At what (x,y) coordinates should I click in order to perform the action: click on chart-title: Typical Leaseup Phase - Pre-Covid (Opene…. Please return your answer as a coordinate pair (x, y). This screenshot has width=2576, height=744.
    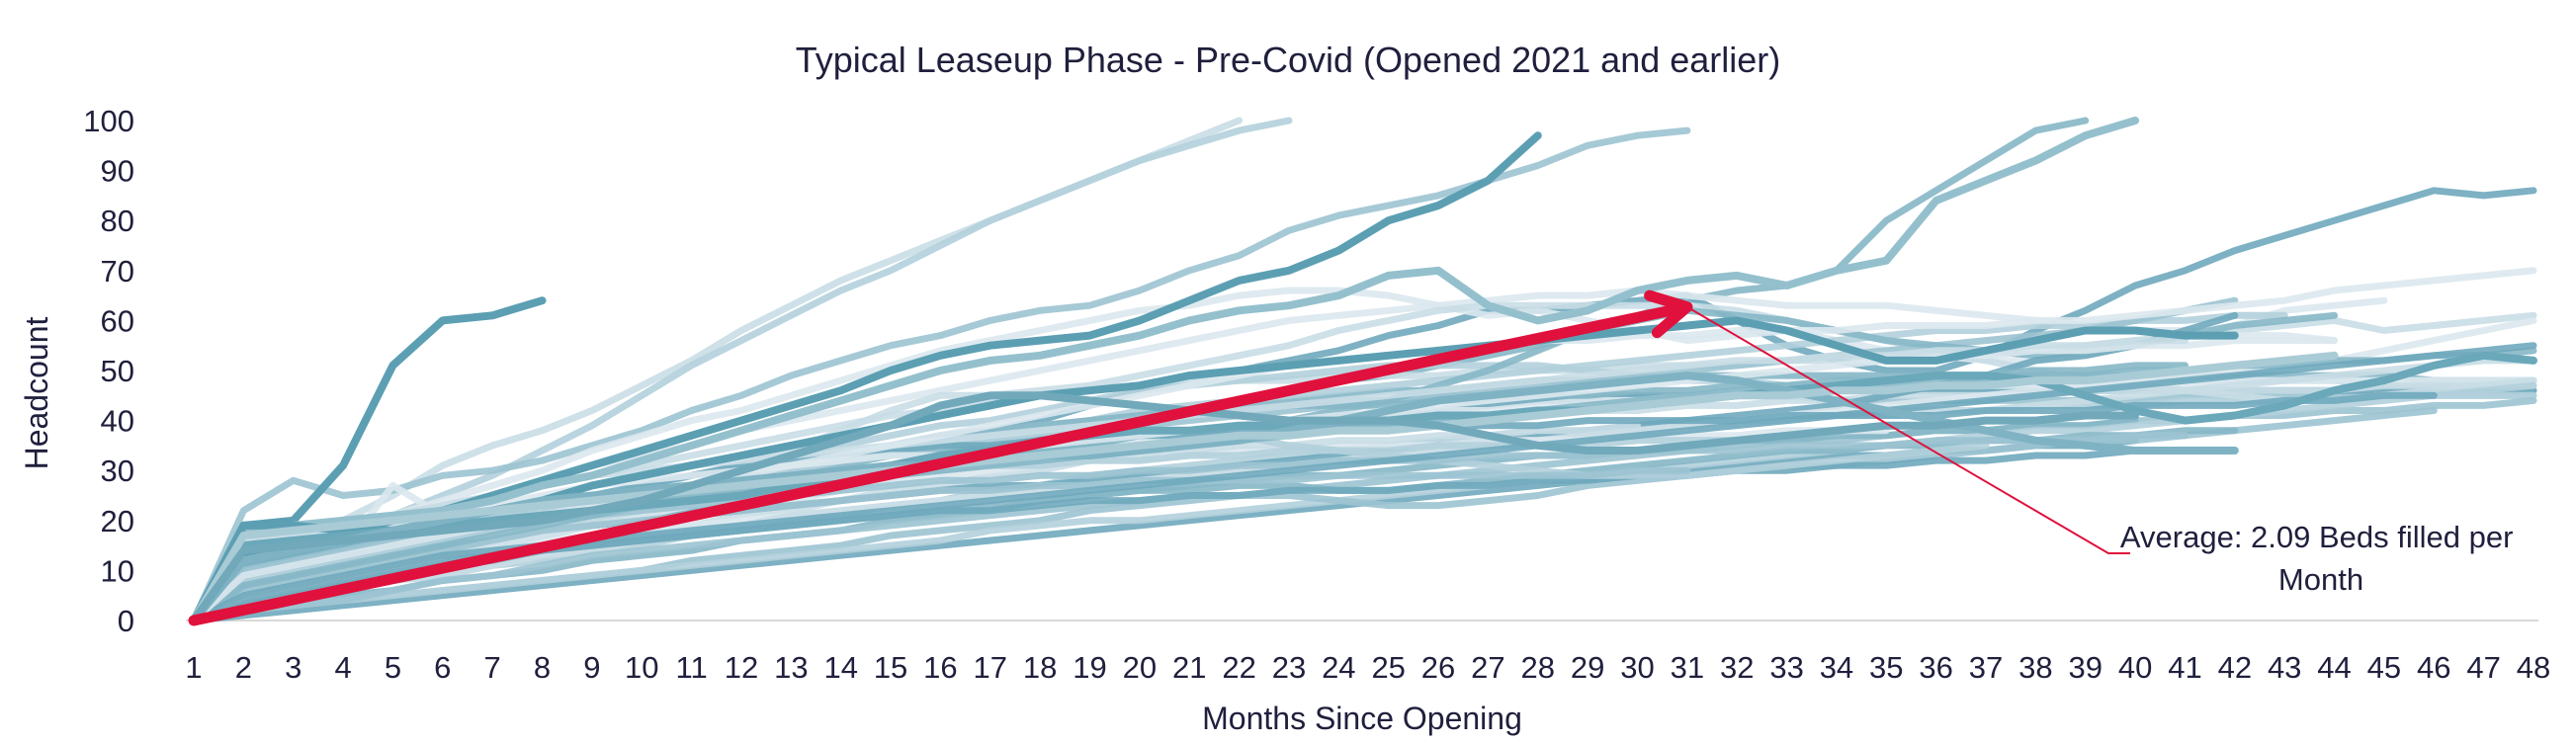
    Looking at the image, I should click on (1288, 60).